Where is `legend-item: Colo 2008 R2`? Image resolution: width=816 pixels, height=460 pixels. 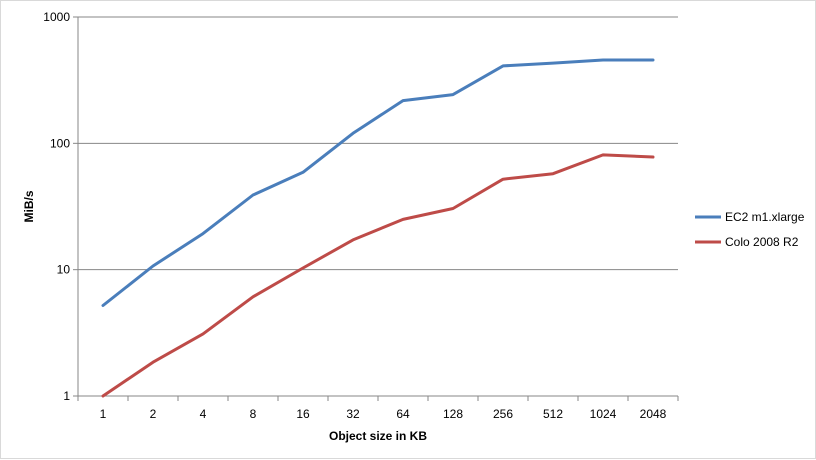
legend-item: Colo 2008 R2 is located at coordinates (747, 242).